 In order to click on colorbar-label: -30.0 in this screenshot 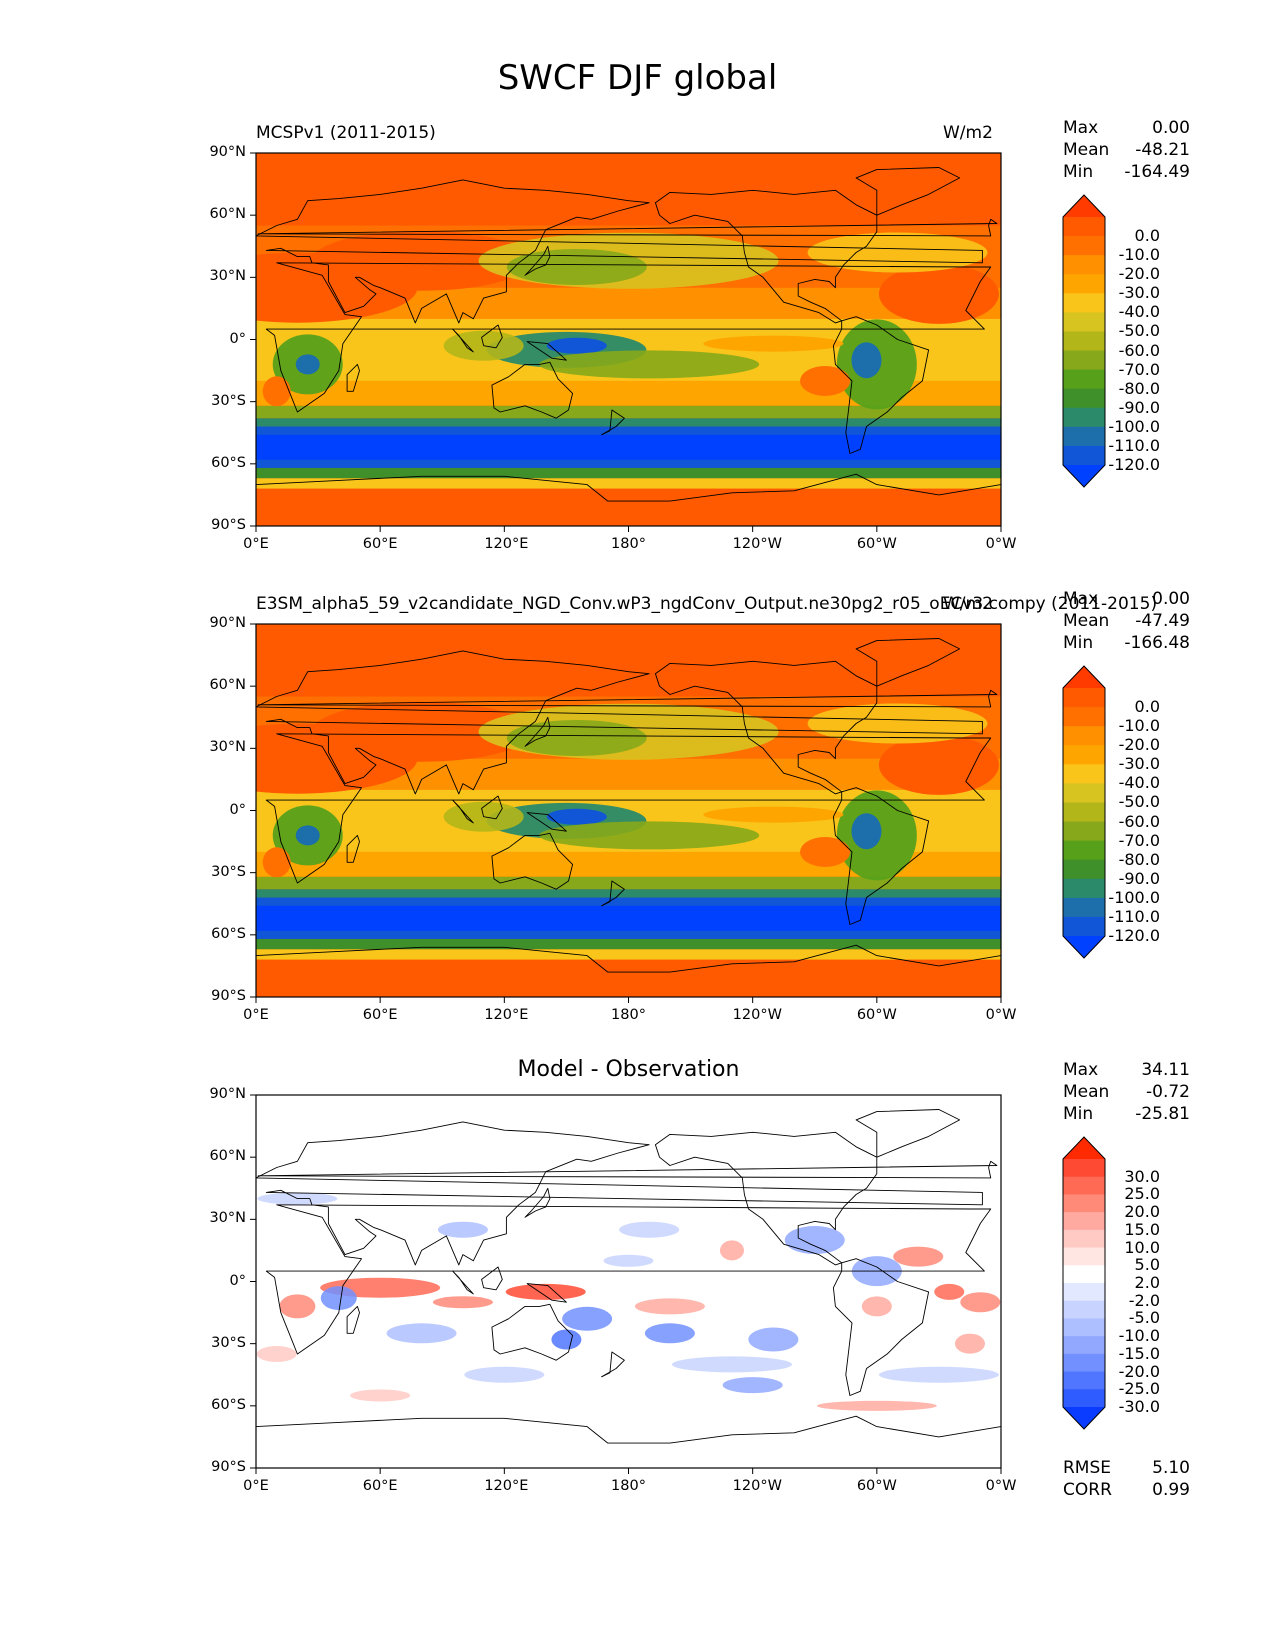, I will do `click(1139, 1406)`.